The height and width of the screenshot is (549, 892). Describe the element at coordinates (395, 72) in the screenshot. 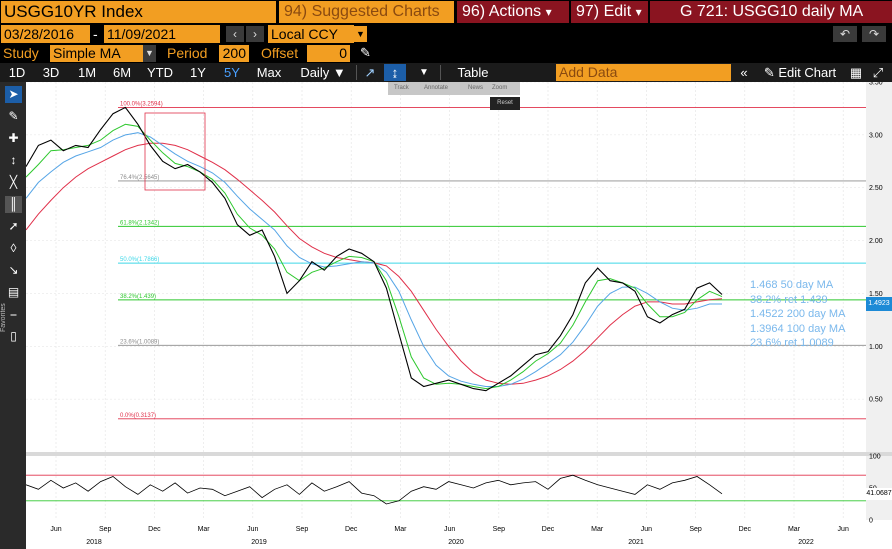

I see `candle-chart-icon: ↨` at that location.